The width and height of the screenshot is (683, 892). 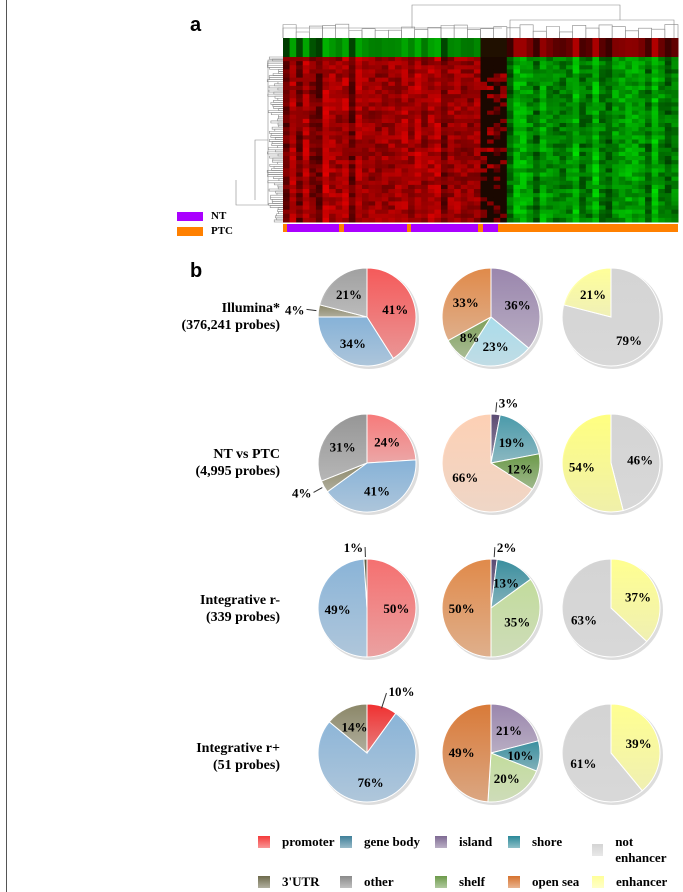 I want to click on slice-label: 31%, so click(x=343, y=446).